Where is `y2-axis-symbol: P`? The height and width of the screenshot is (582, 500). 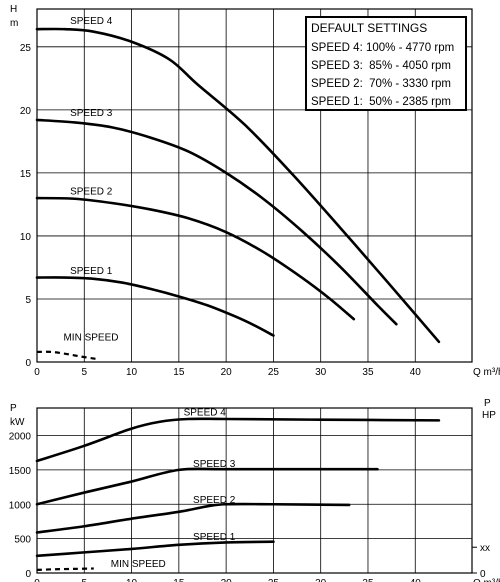 y2-axis-symbol: P is located at coordinates (487, 403).